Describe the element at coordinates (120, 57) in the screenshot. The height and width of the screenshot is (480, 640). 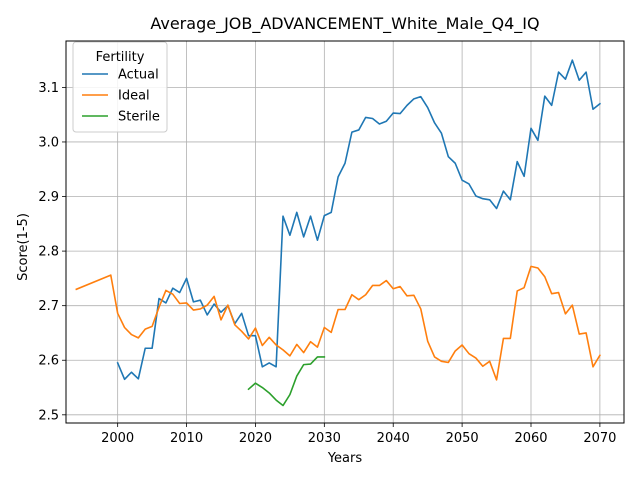
I see `legend-title: Fertility` at that location.